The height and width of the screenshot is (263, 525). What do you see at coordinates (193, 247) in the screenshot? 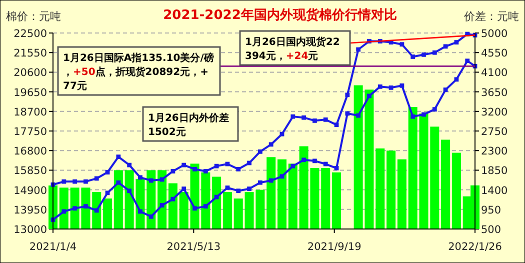
I see `x-tick-label: 2021/5/13` at bounding box center [193, 247].